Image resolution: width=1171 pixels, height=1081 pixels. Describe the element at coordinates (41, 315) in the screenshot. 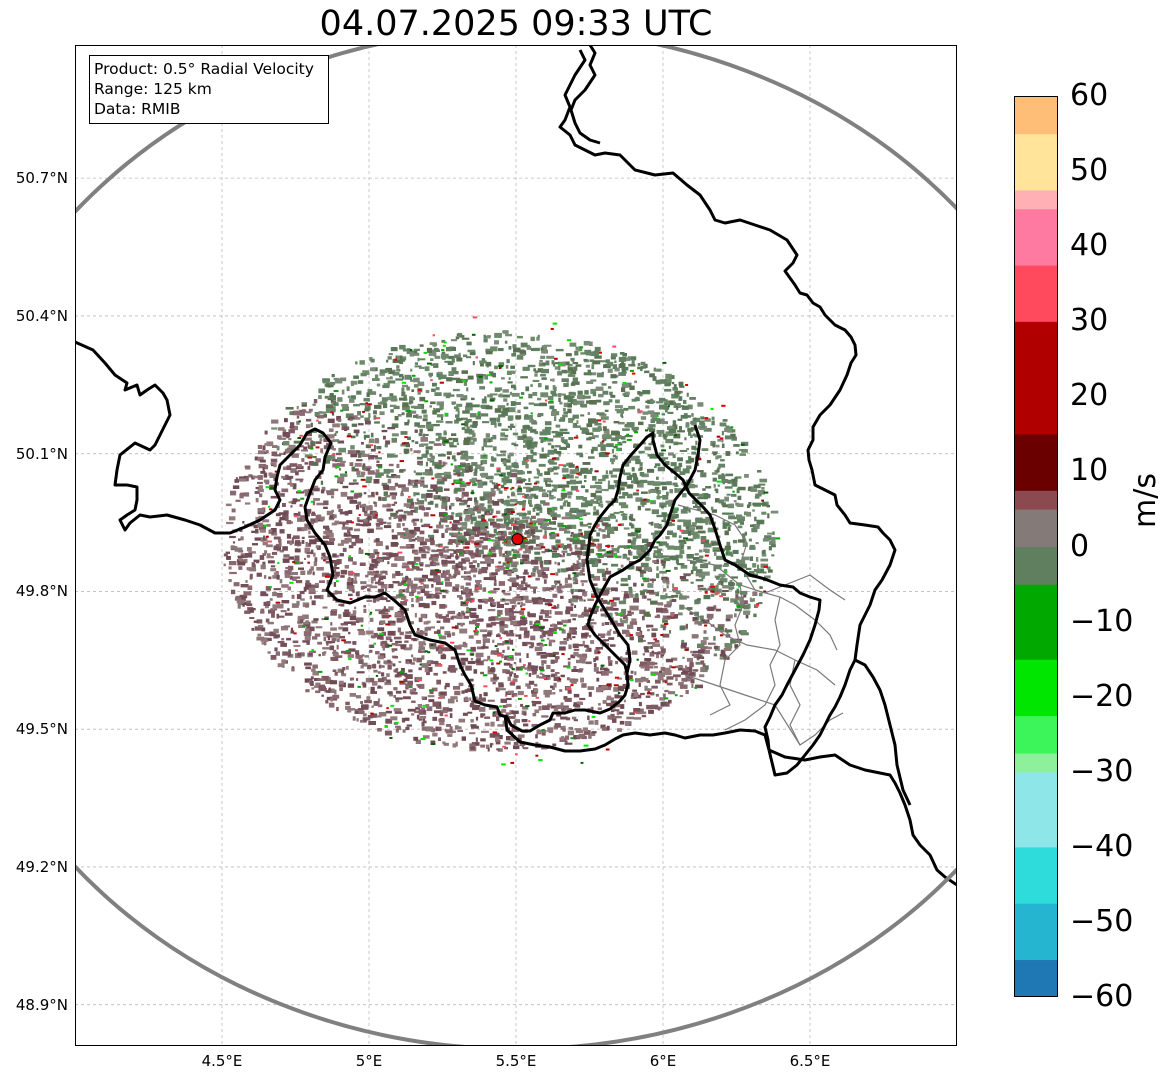

I see `latitude-tick-label: 50.4°N` at that location.